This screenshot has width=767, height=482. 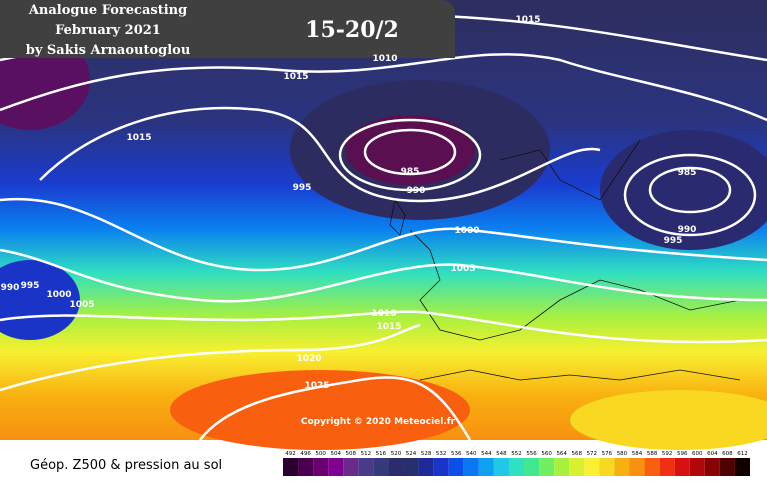 I want to click on copyright: Copyright © 2020 Meteociel.fr, so click(x=378, y=422).